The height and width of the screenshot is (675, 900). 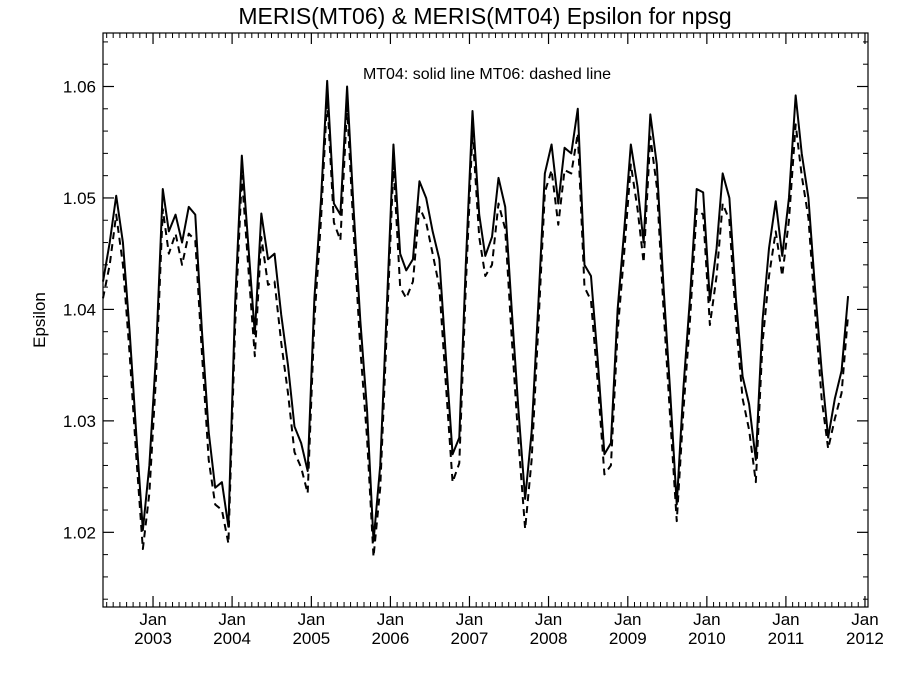 What do you see at coordinates (153, 638) in the screenshot?
I see `x-tick-year-label: 2003` at bounding box center [153, 638].